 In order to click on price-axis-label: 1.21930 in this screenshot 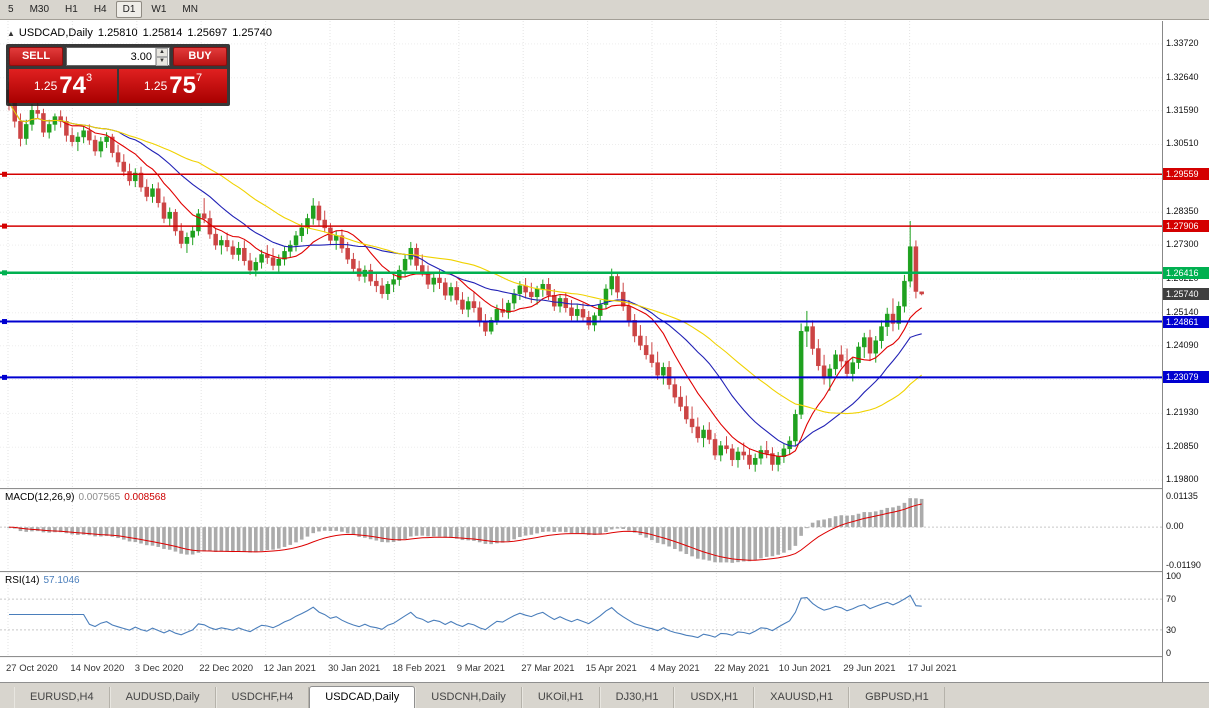, I will do `click(1182, 412)`.